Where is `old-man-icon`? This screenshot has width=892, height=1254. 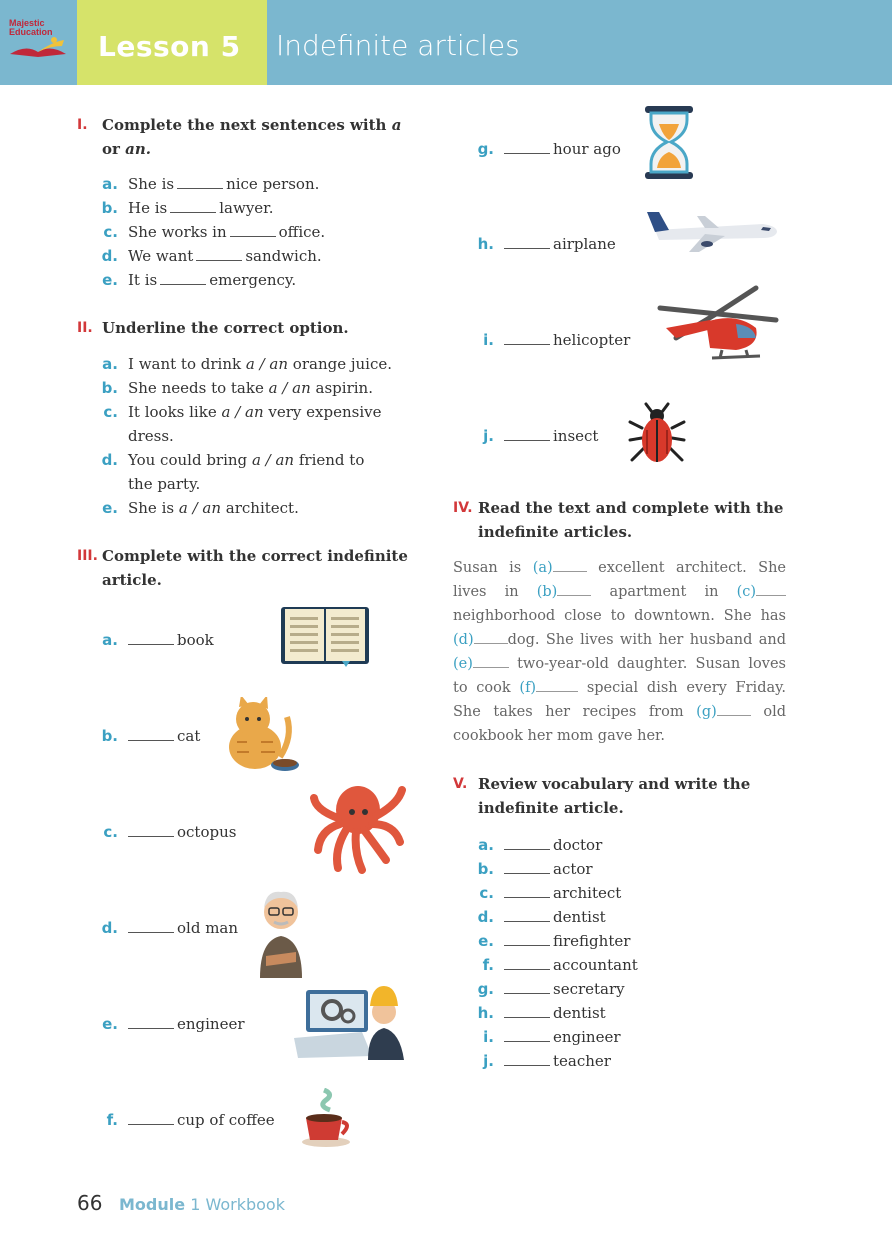 old-man-icon is located at coordinates (281, 934).